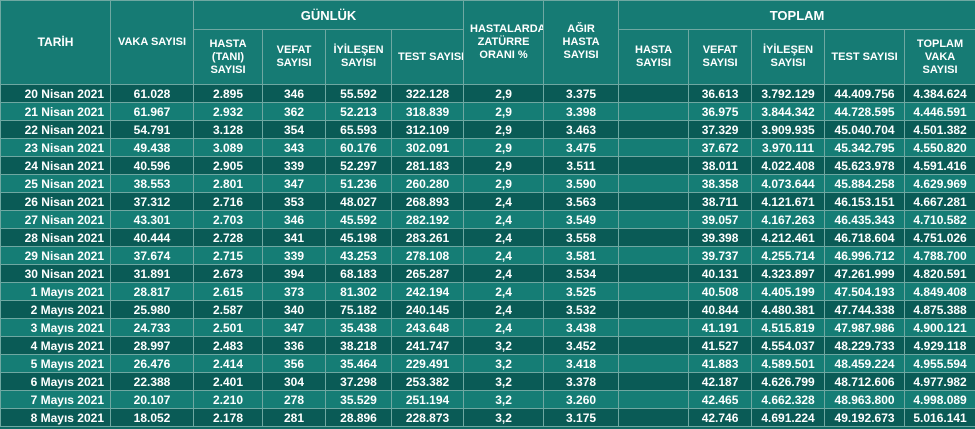 Image resolution: width=975 pixels, height=429 pixels. Describe the element at coordinates (228, 165) in the screenshot. I see `hasta-tani-cell: 2.905` at that location.